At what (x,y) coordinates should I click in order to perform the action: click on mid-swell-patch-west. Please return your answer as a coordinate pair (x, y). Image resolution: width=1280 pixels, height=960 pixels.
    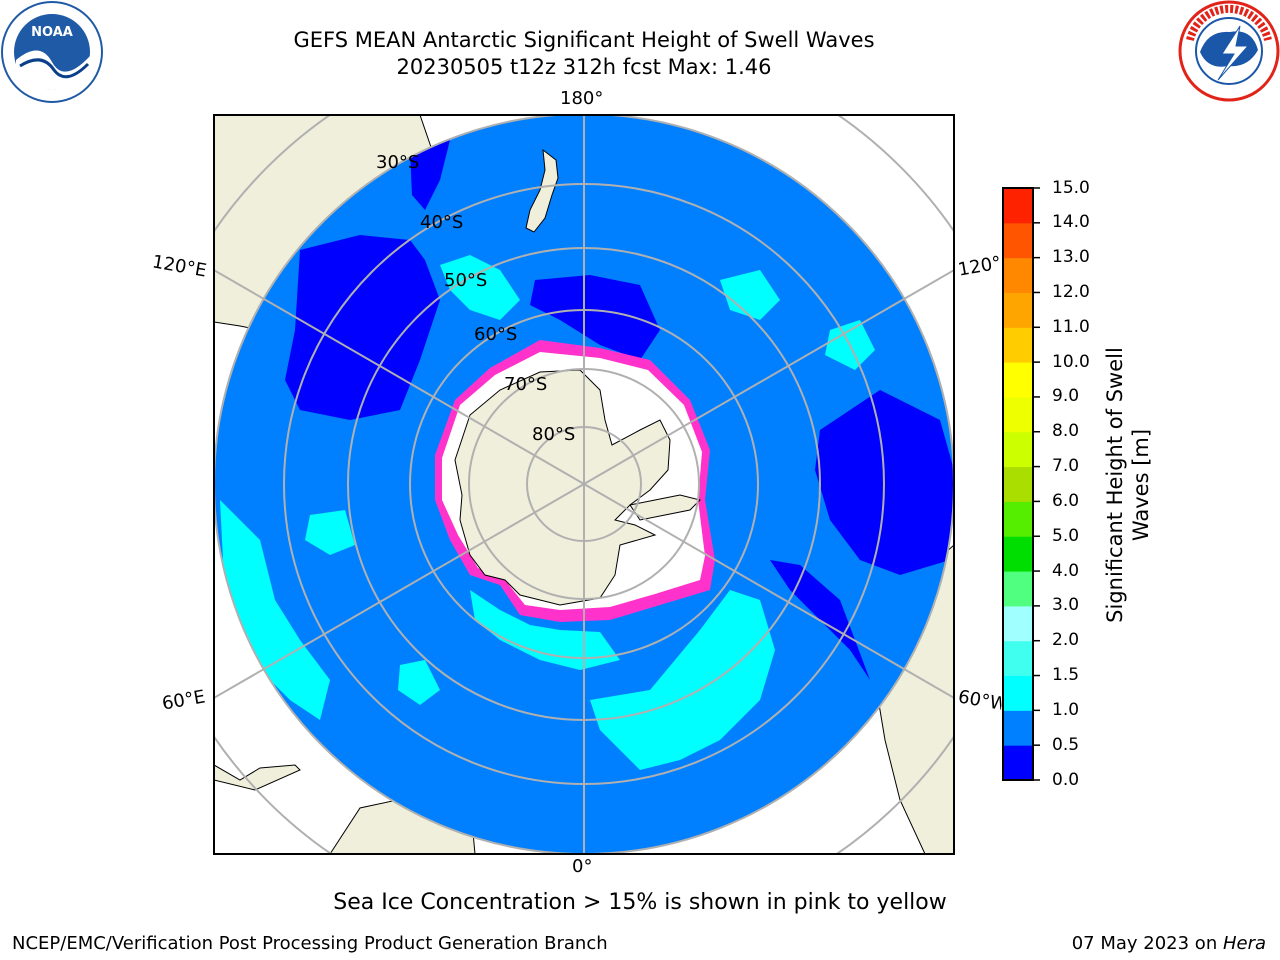
    Looking at the image, I should click on (330, 532).